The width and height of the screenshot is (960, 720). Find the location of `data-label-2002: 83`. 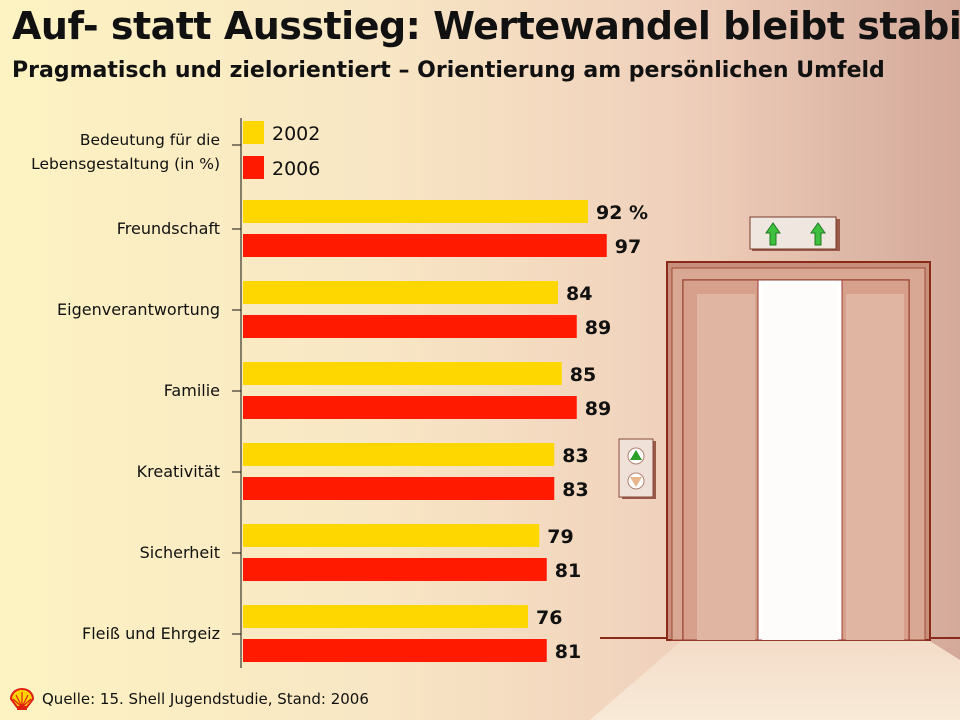

data-label-2002: 83 is located at coordinates (575, 456).